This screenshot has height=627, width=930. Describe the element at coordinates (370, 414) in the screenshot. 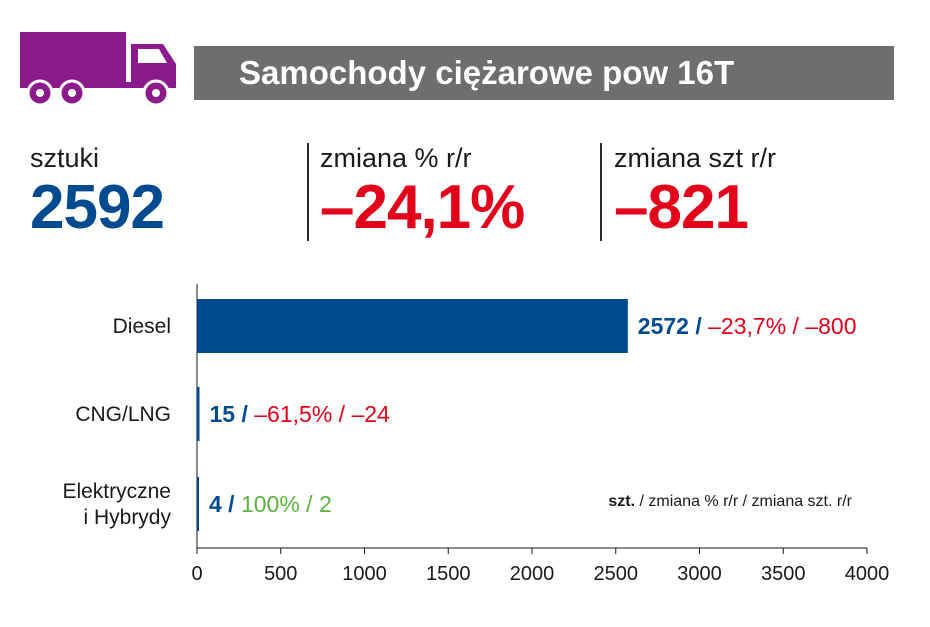

I see `data-label-change-abs: –24` at that location.